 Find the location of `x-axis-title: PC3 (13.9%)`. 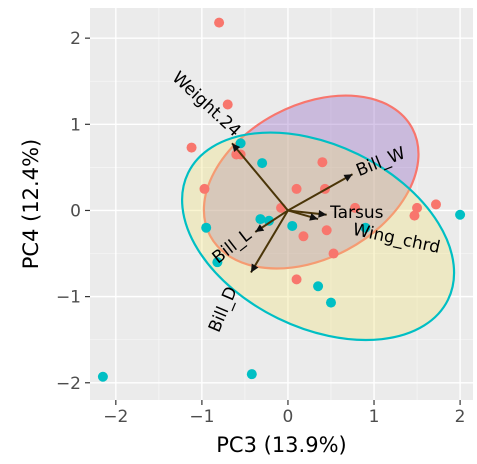

x-axis-title: PC3 (13.9%) is located at coordinates (281, 445).